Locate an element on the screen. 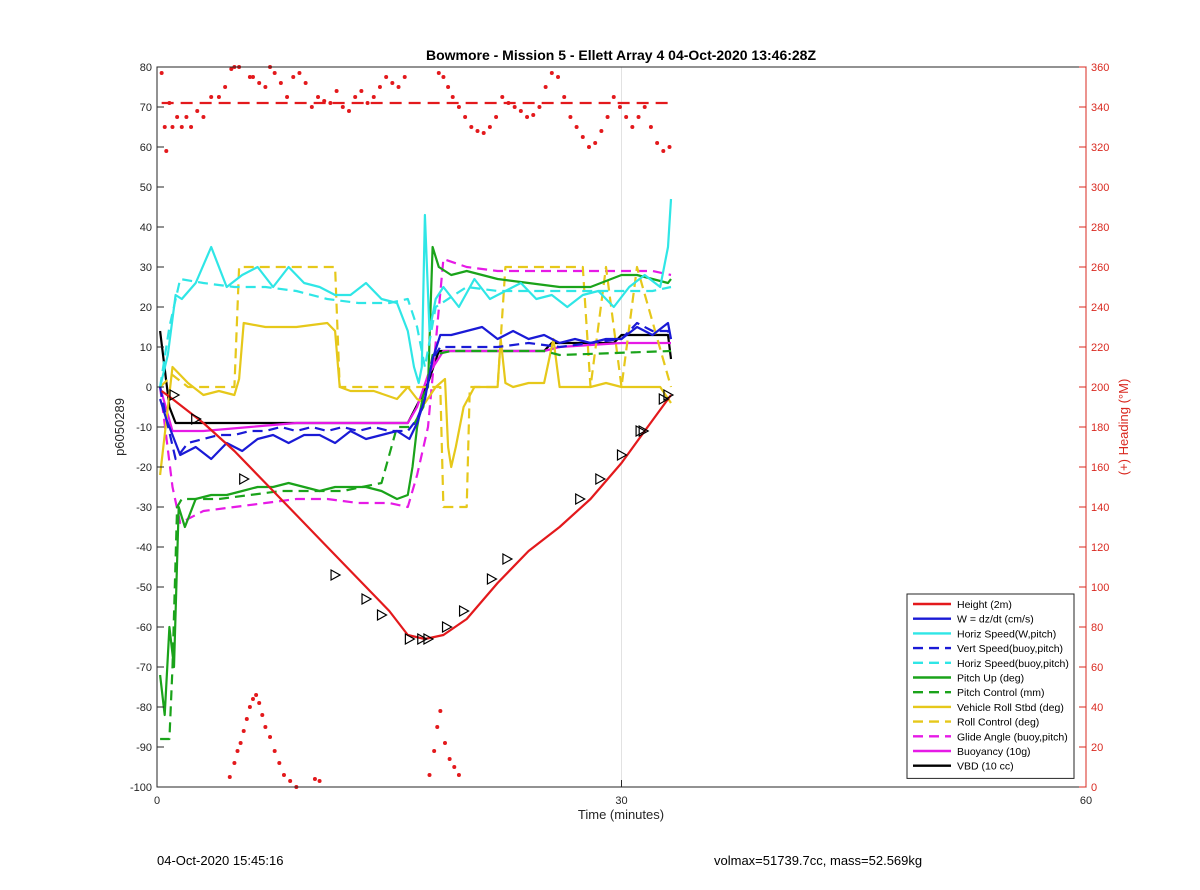 This screenshot has width=1200, height=890. legend-label: Roll Control (deg) is located at coordinates (998, 723).